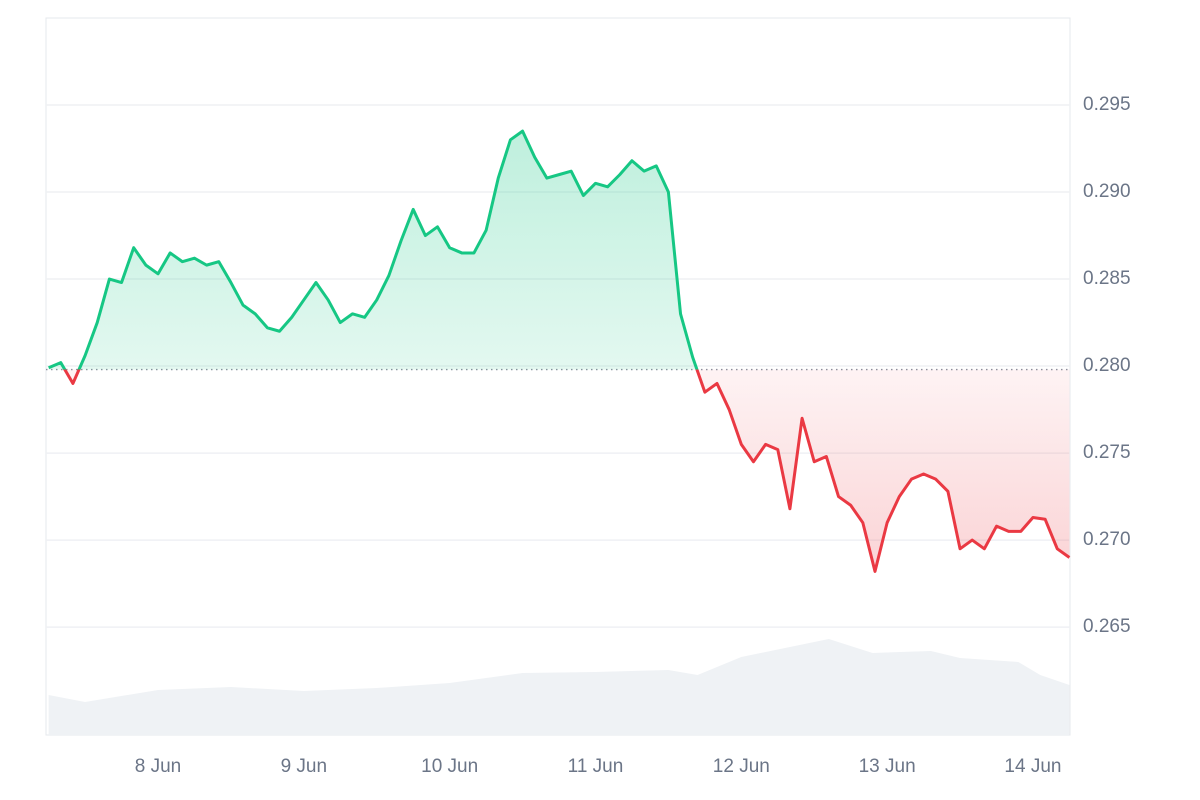 The image size is (1200, 800). What do you see at coordinates (449, 766) in the screenshot?
I see `x-tick-label: 10 Jun` at bounding box center [449, 766].